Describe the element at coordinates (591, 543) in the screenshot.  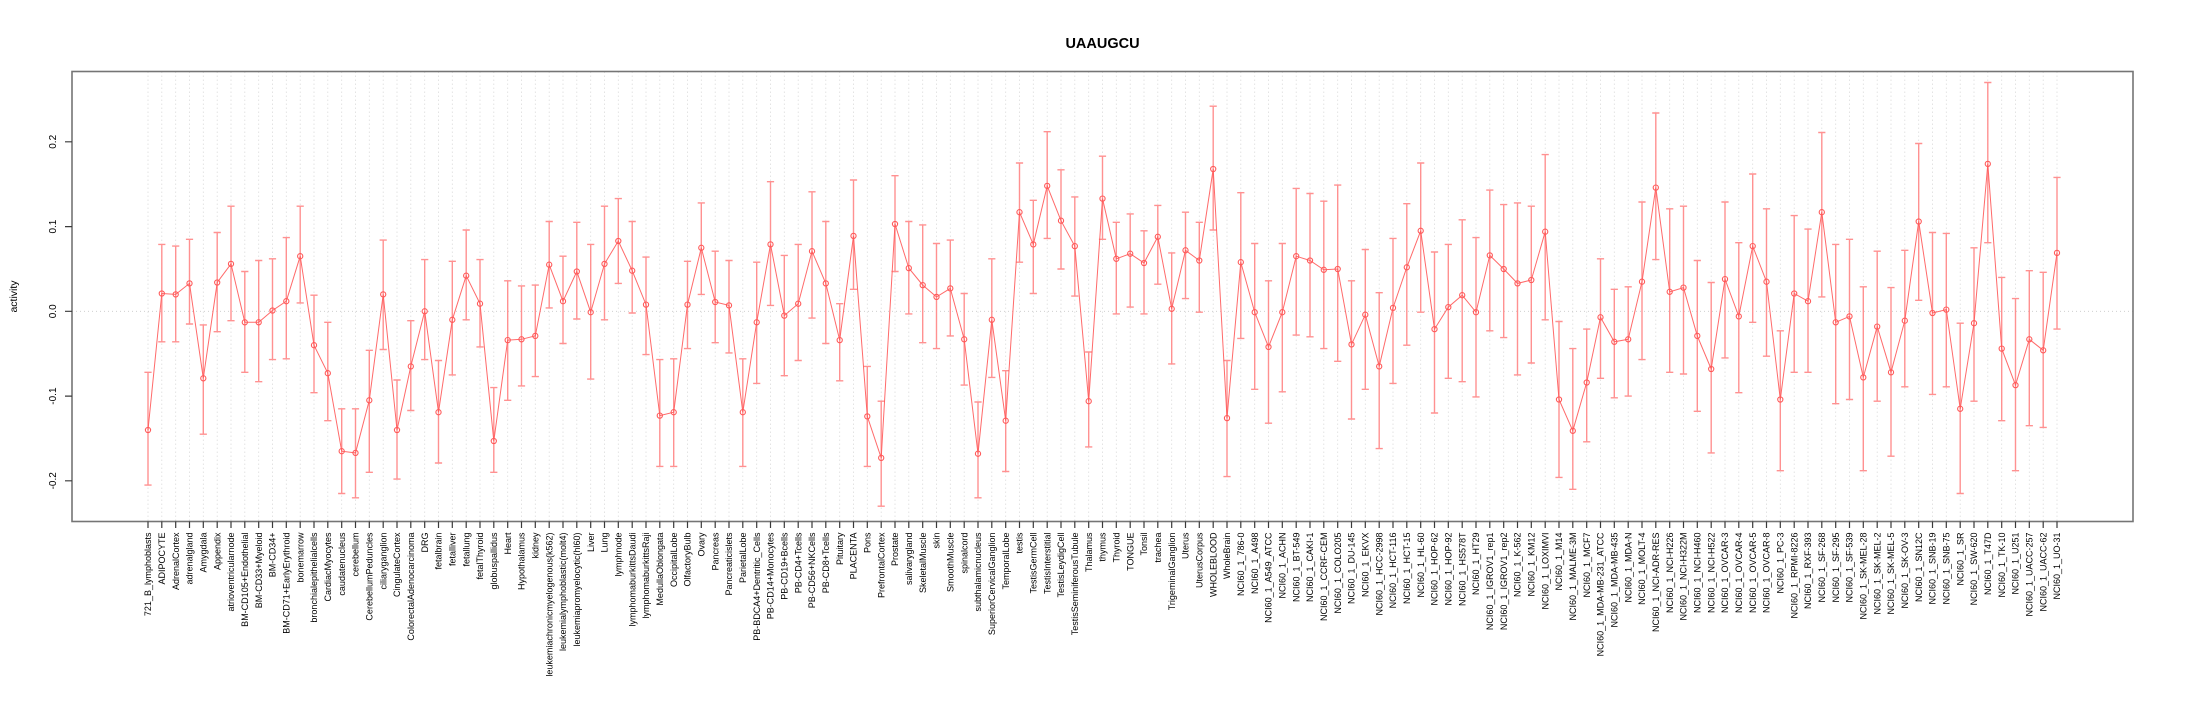
I see `x-tick-label: Liver` at that location.